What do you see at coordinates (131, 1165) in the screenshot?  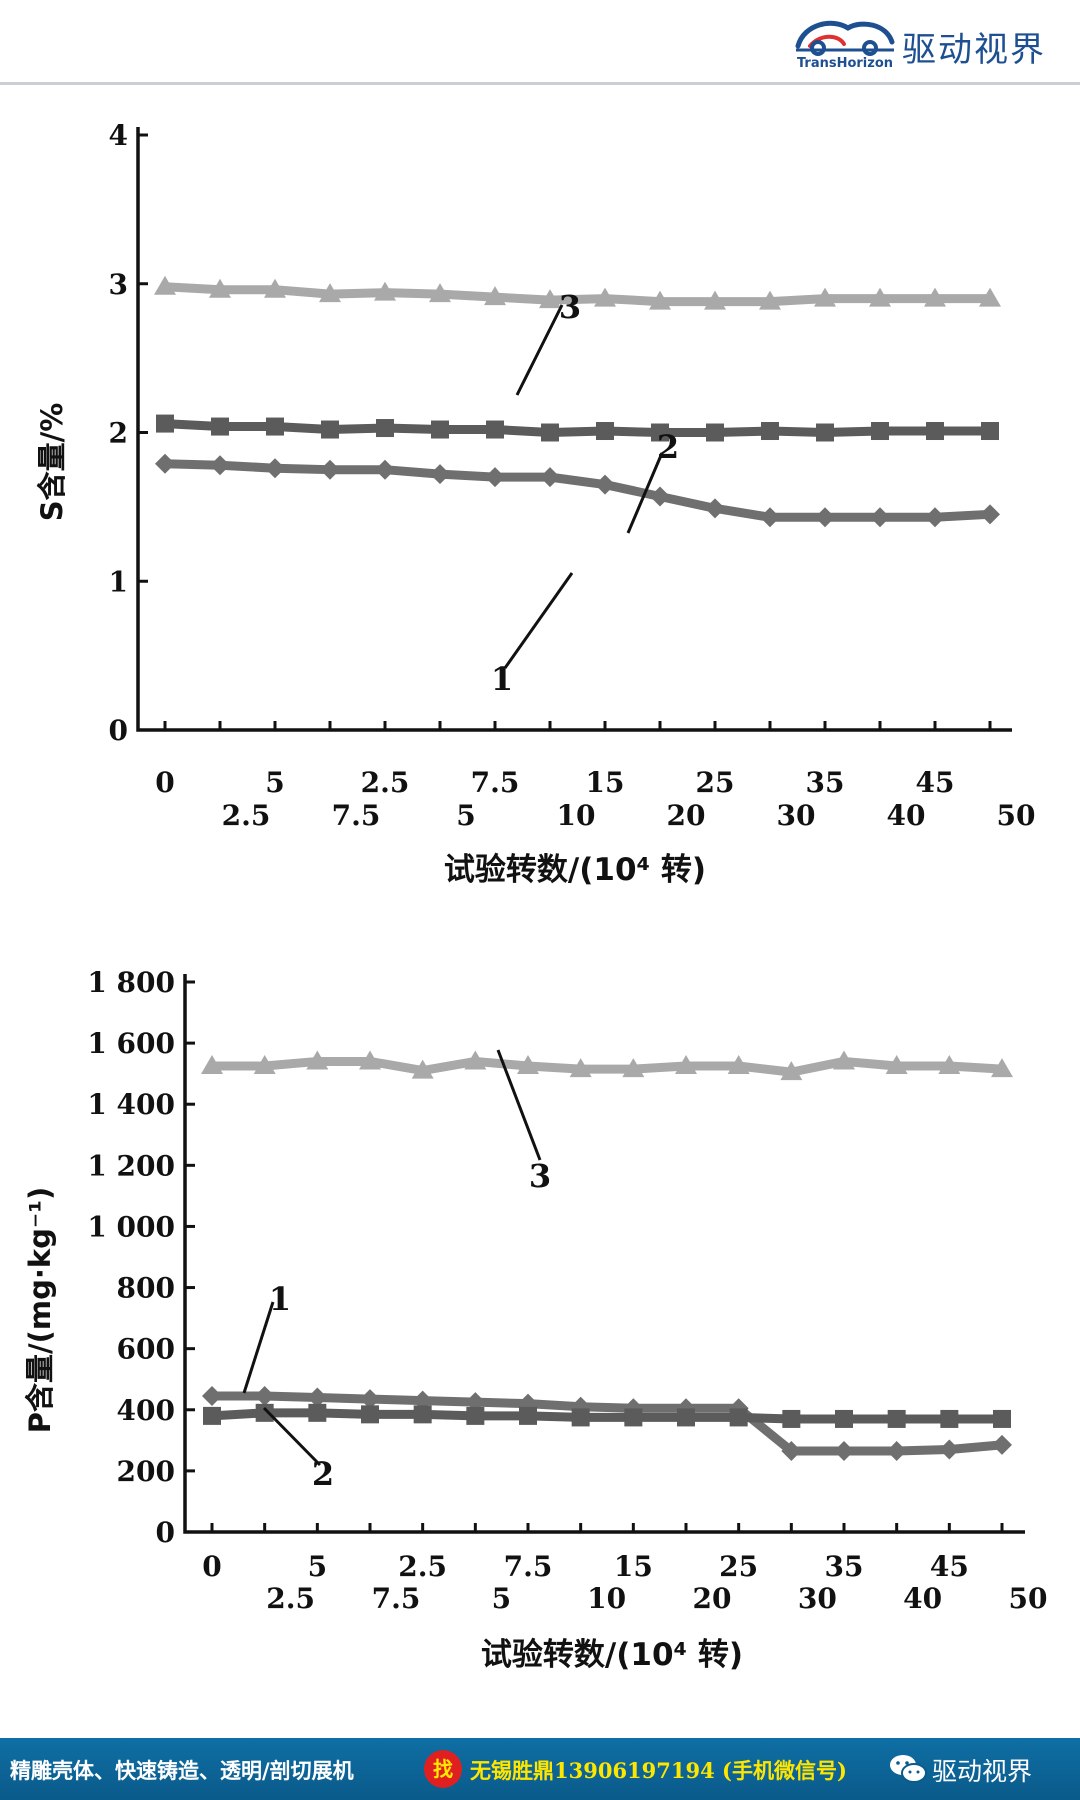 I see `y-tick-label: 1 200` at bounding box center [131, 1165].